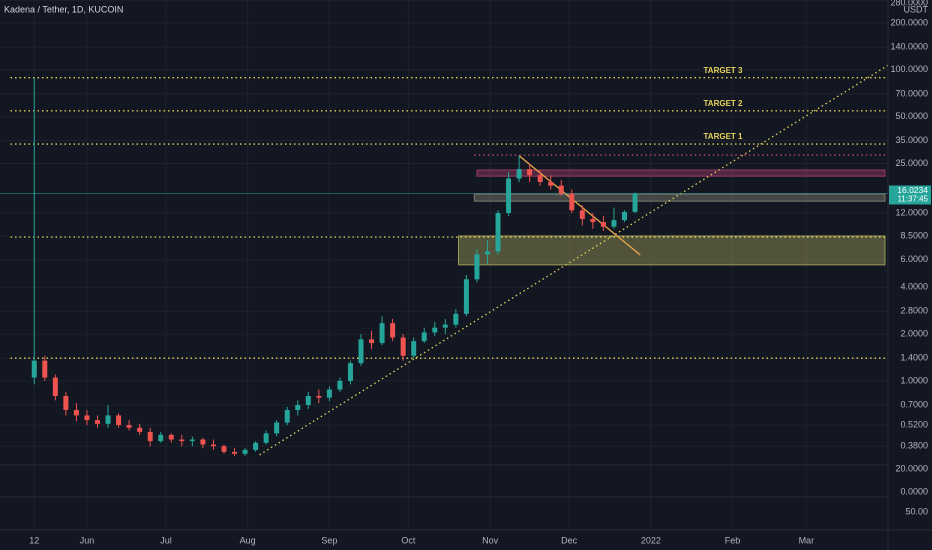 The image size is (932, 550). I want to click on y-tick-label: 280.0000, so click(909, 3).